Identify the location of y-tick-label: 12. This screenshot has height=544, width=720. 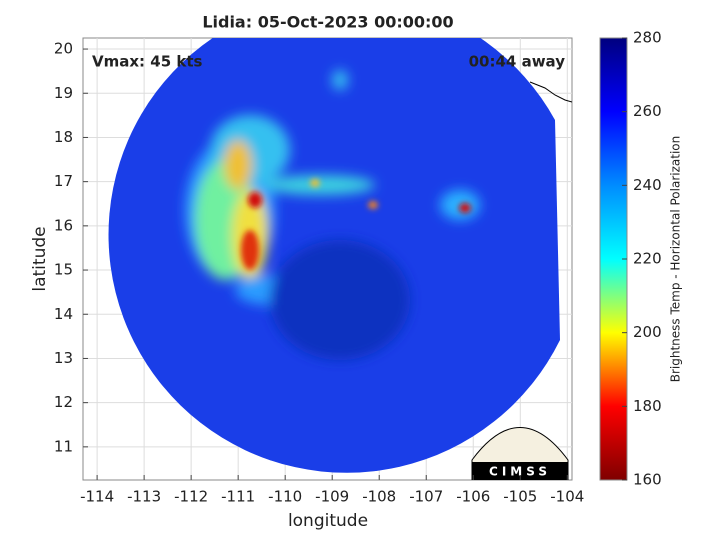
(63, 402).